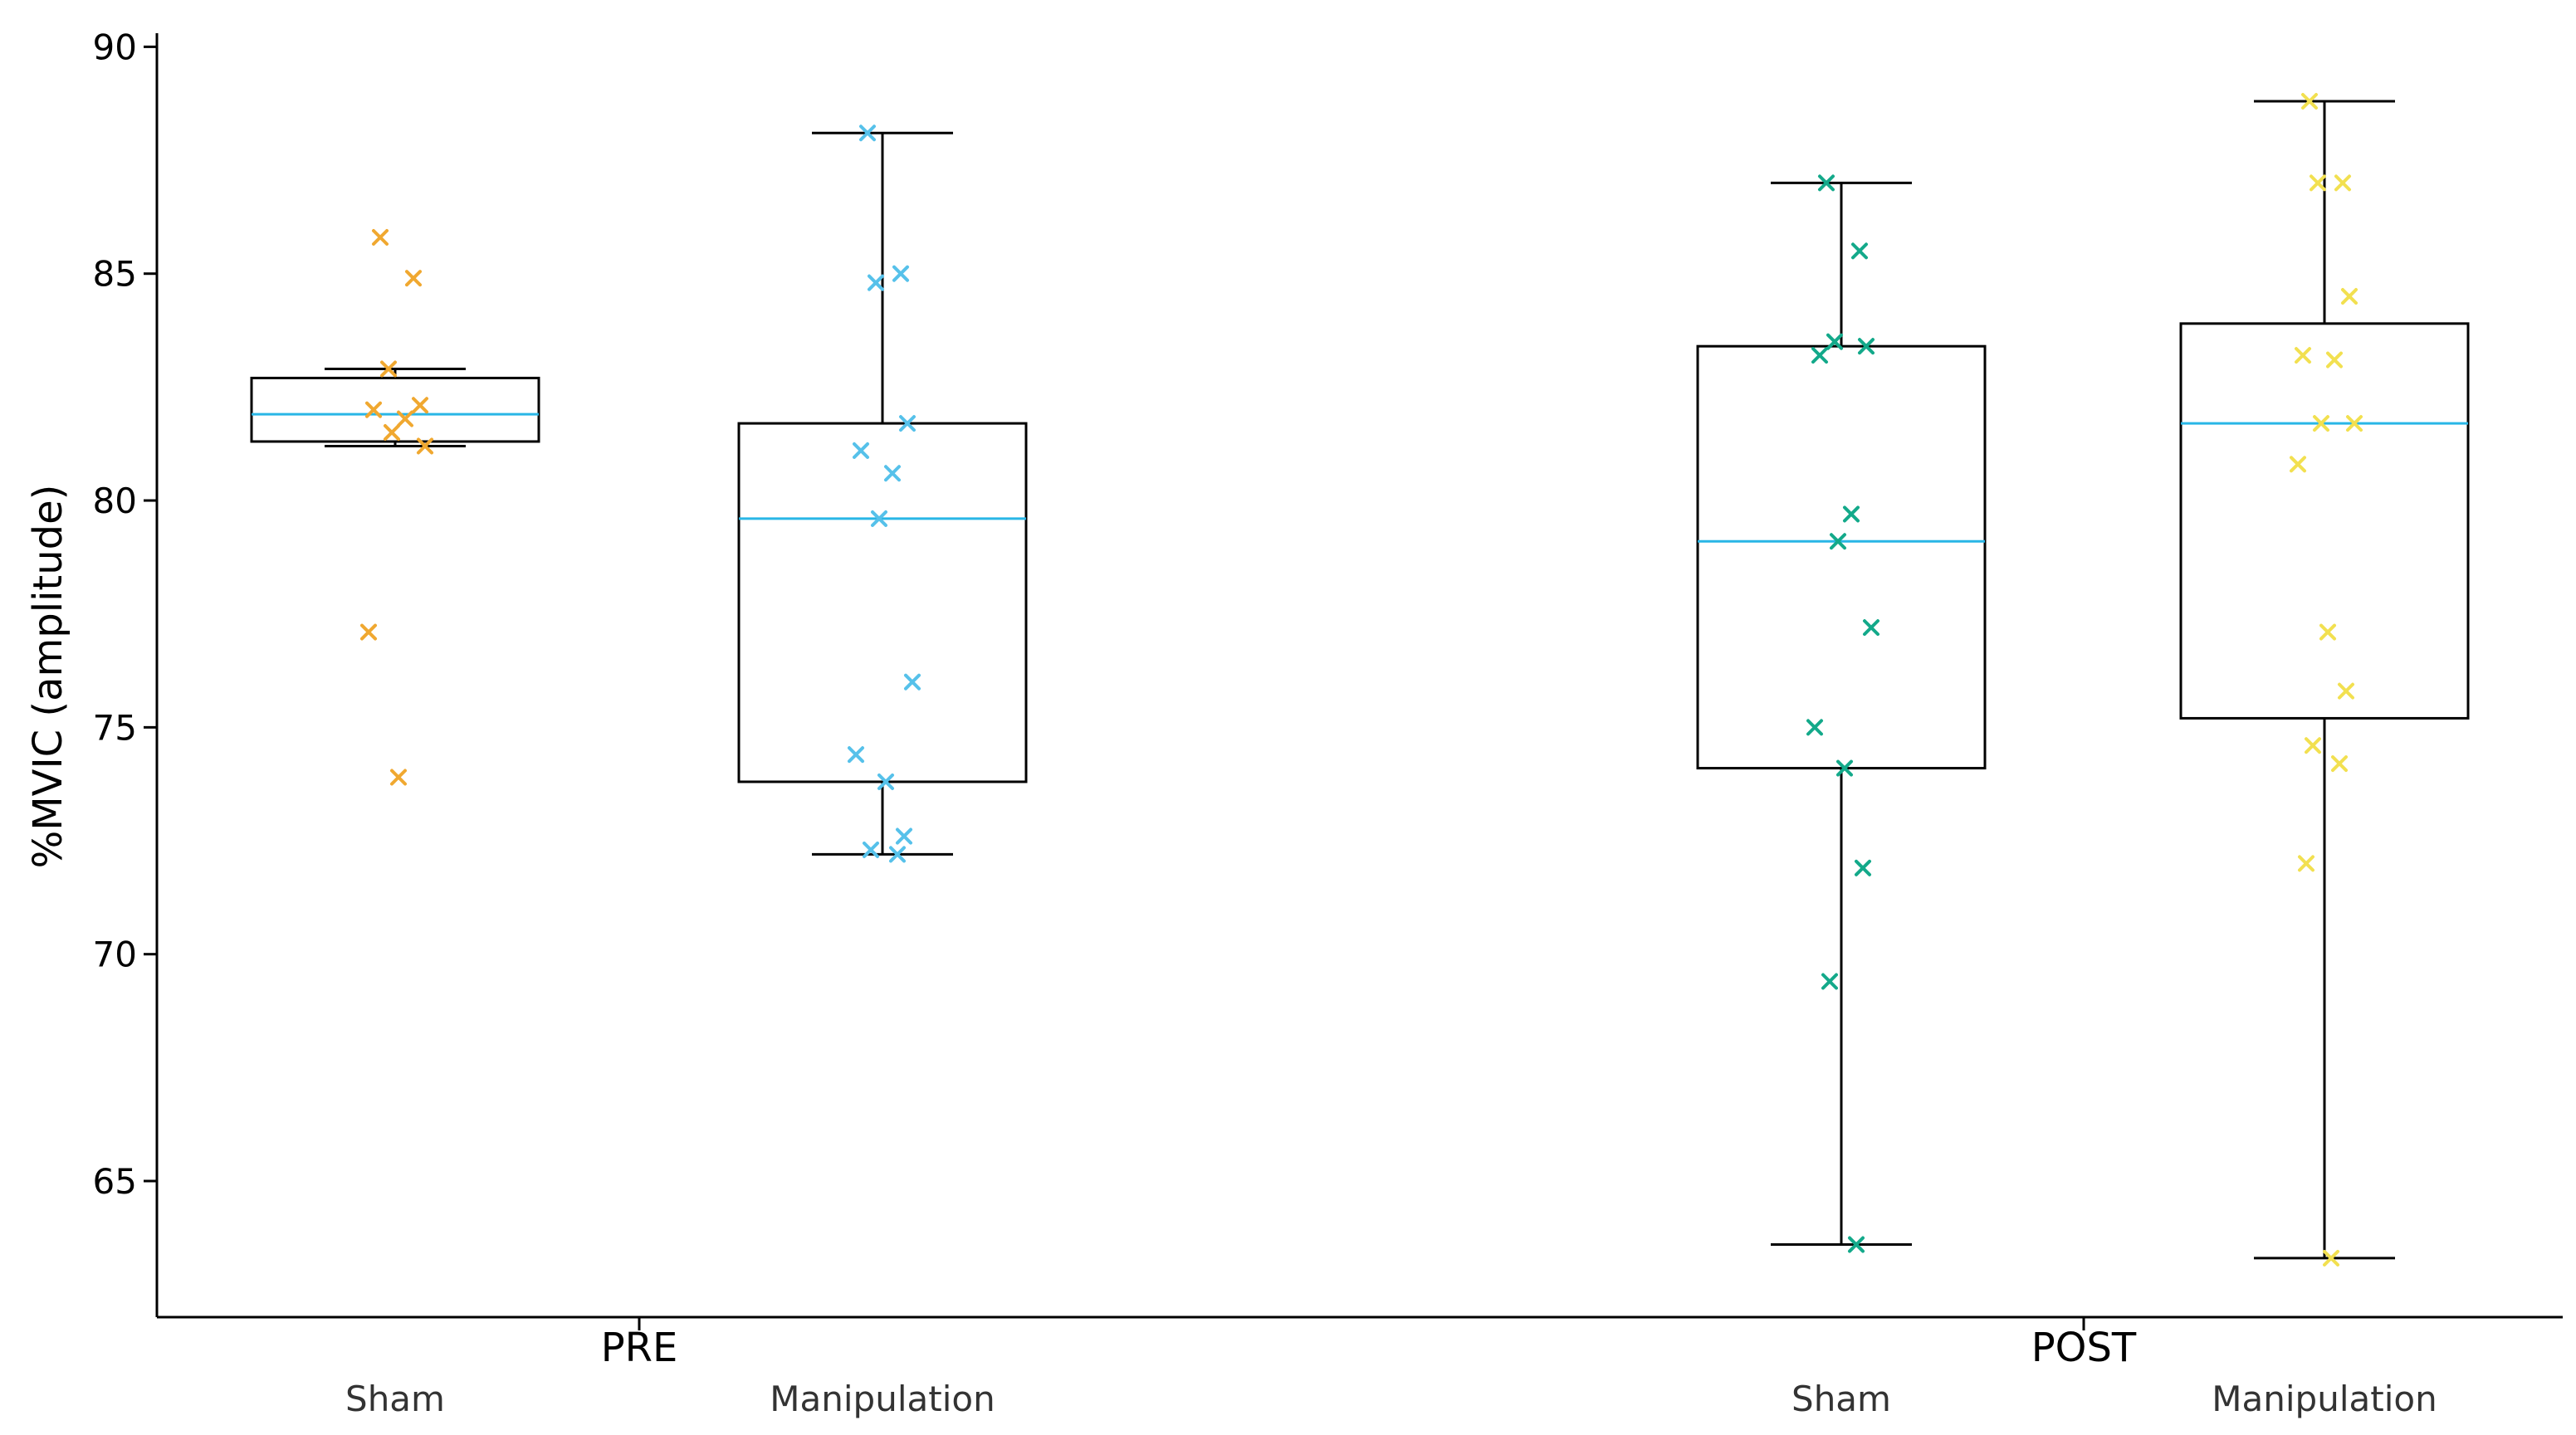 This screenshot has width=2576, height=1435. I want to click on y-tick-label: 80, so click(115, 501).